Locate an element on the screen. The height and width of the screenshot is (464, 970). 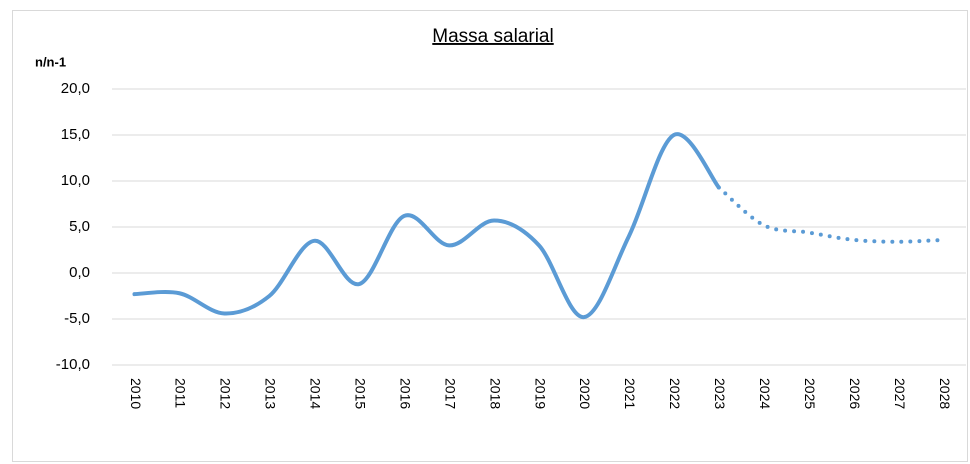
x-tick-label: 2012 is located at coordinates (226, 393).